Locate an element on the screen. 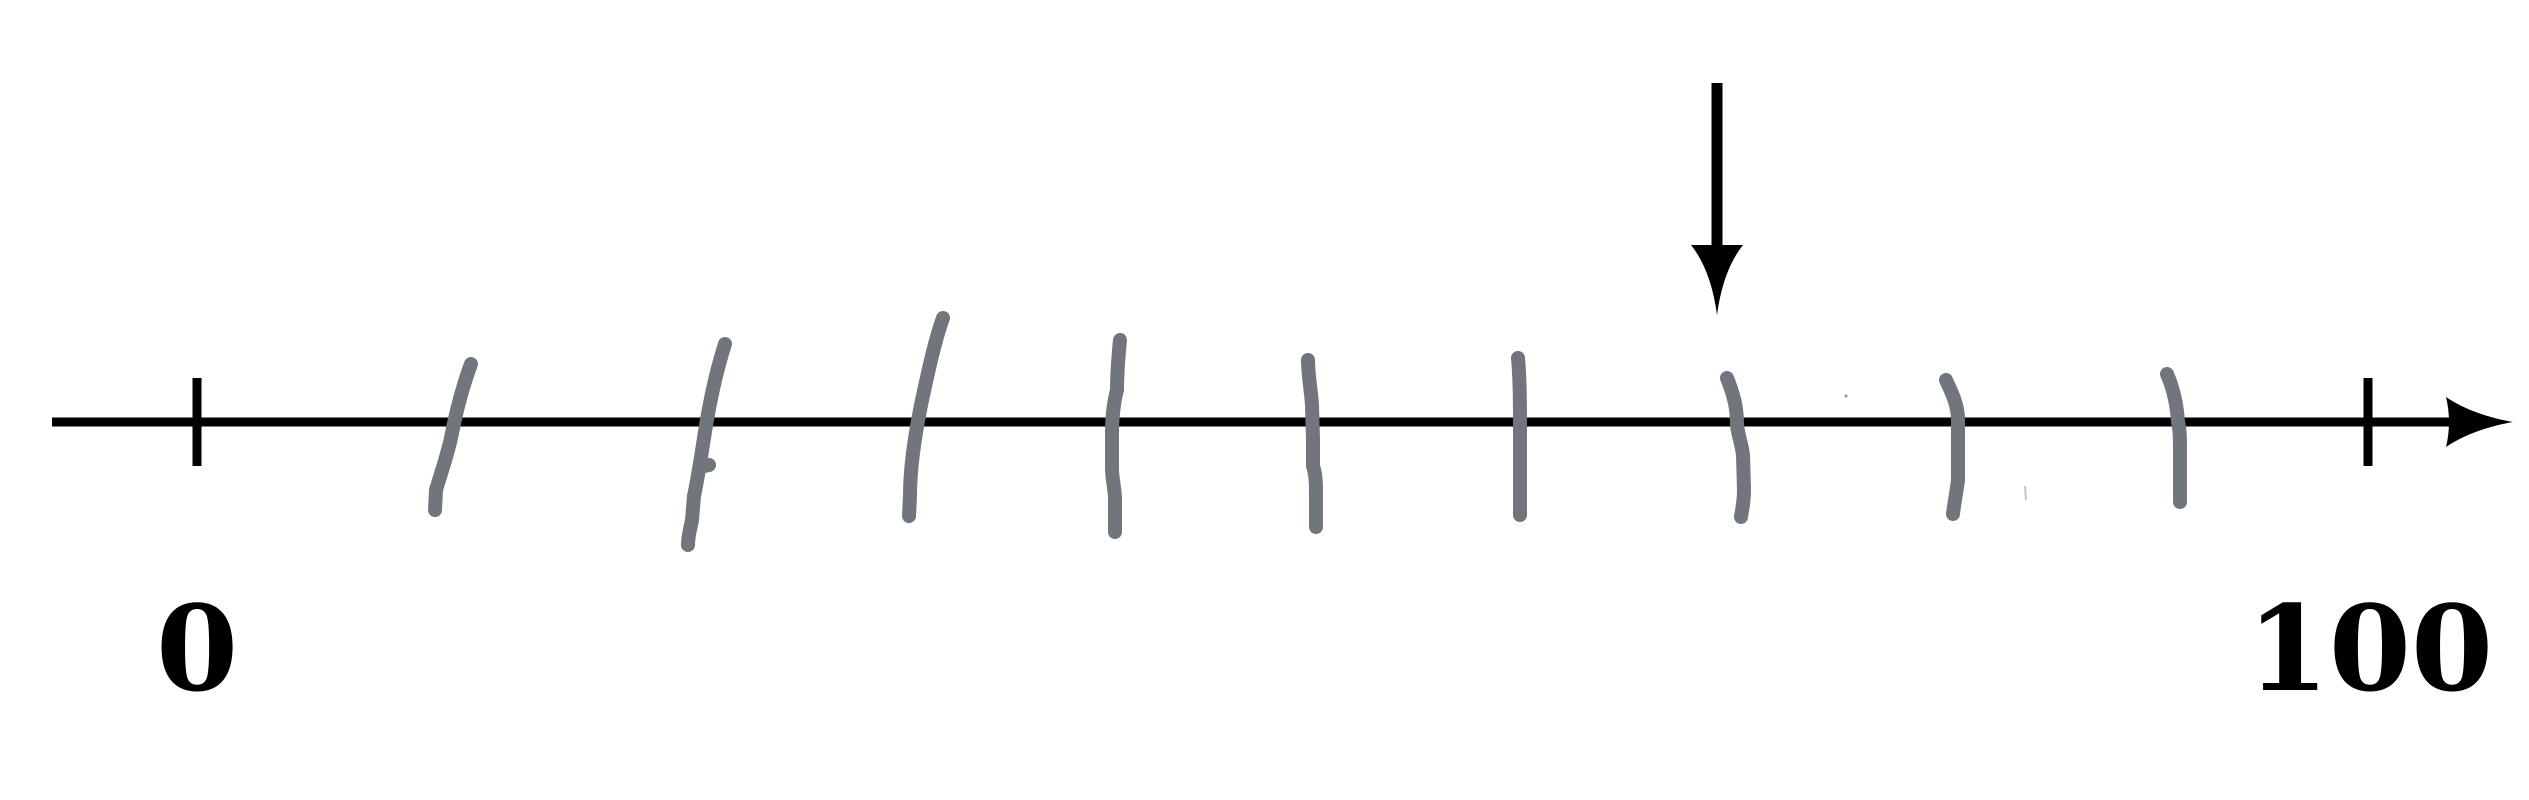  pointer-arrow-head-icon is located at coordinates (1717, 280).